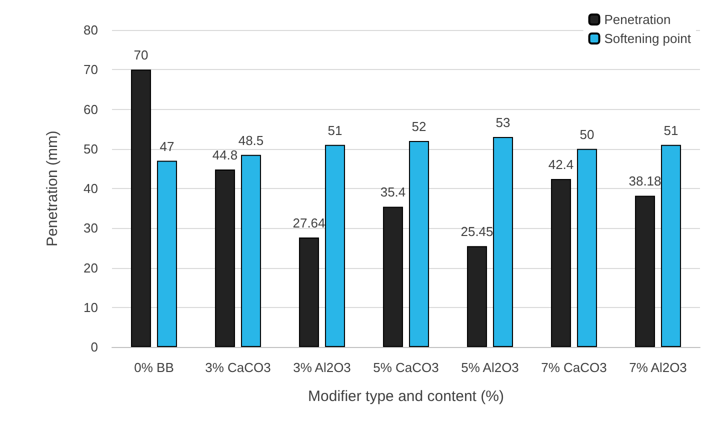  What do you see at coordinates (637, 19) in the screenshot?
I see `legend-label: Penetration` at bounding box center [637, 19].